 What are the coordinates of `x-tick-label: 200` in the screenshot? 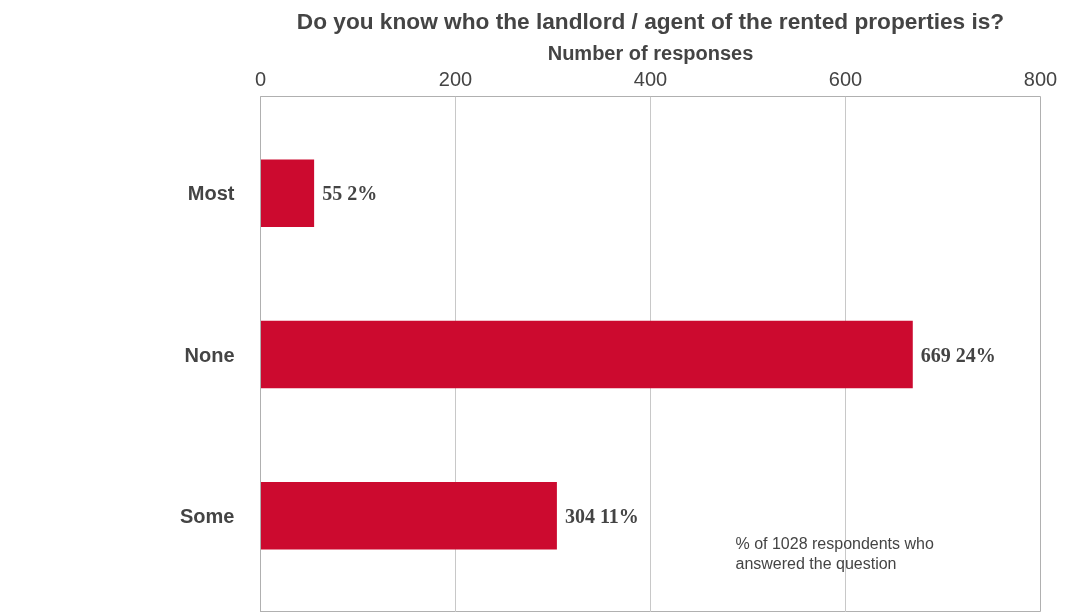 It's located at (455, 78).